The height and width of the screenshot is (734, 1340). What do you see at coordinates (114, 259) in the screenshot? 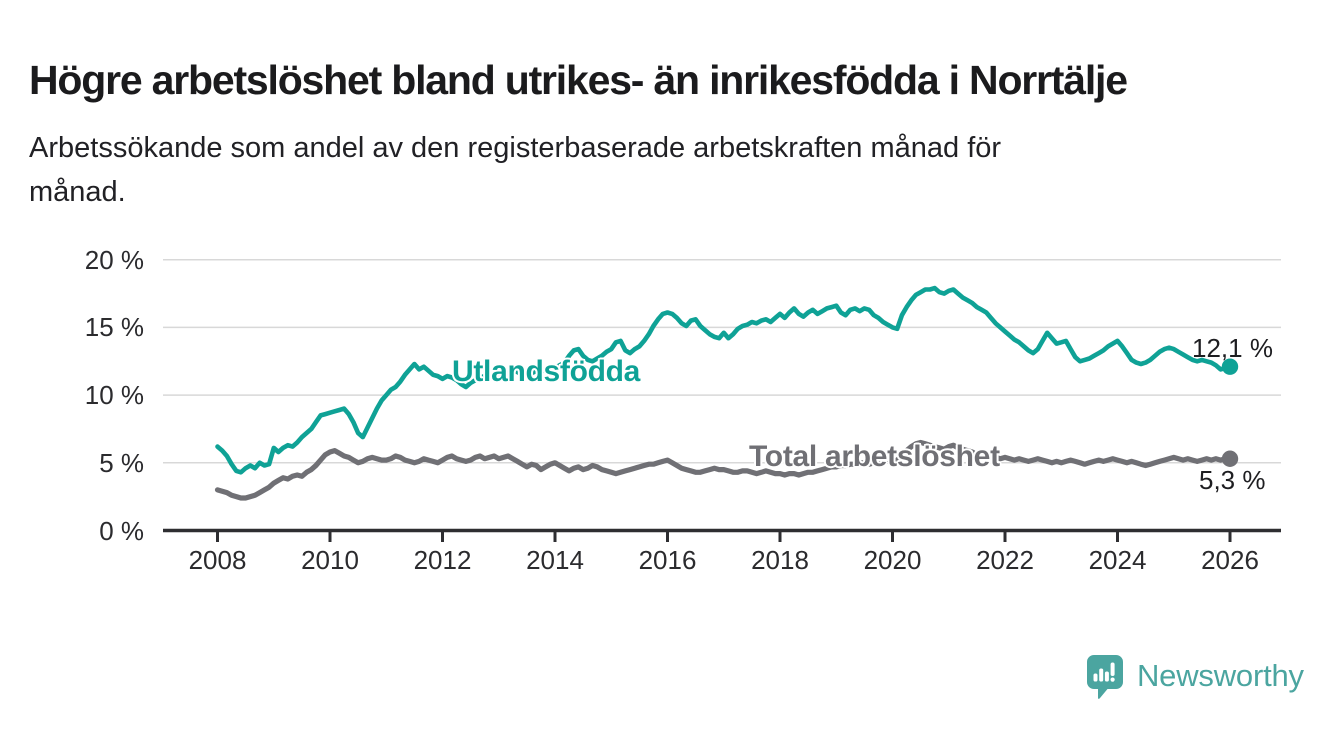
I see `y-tick-label: 20 %` at bounding box center [114, 259].